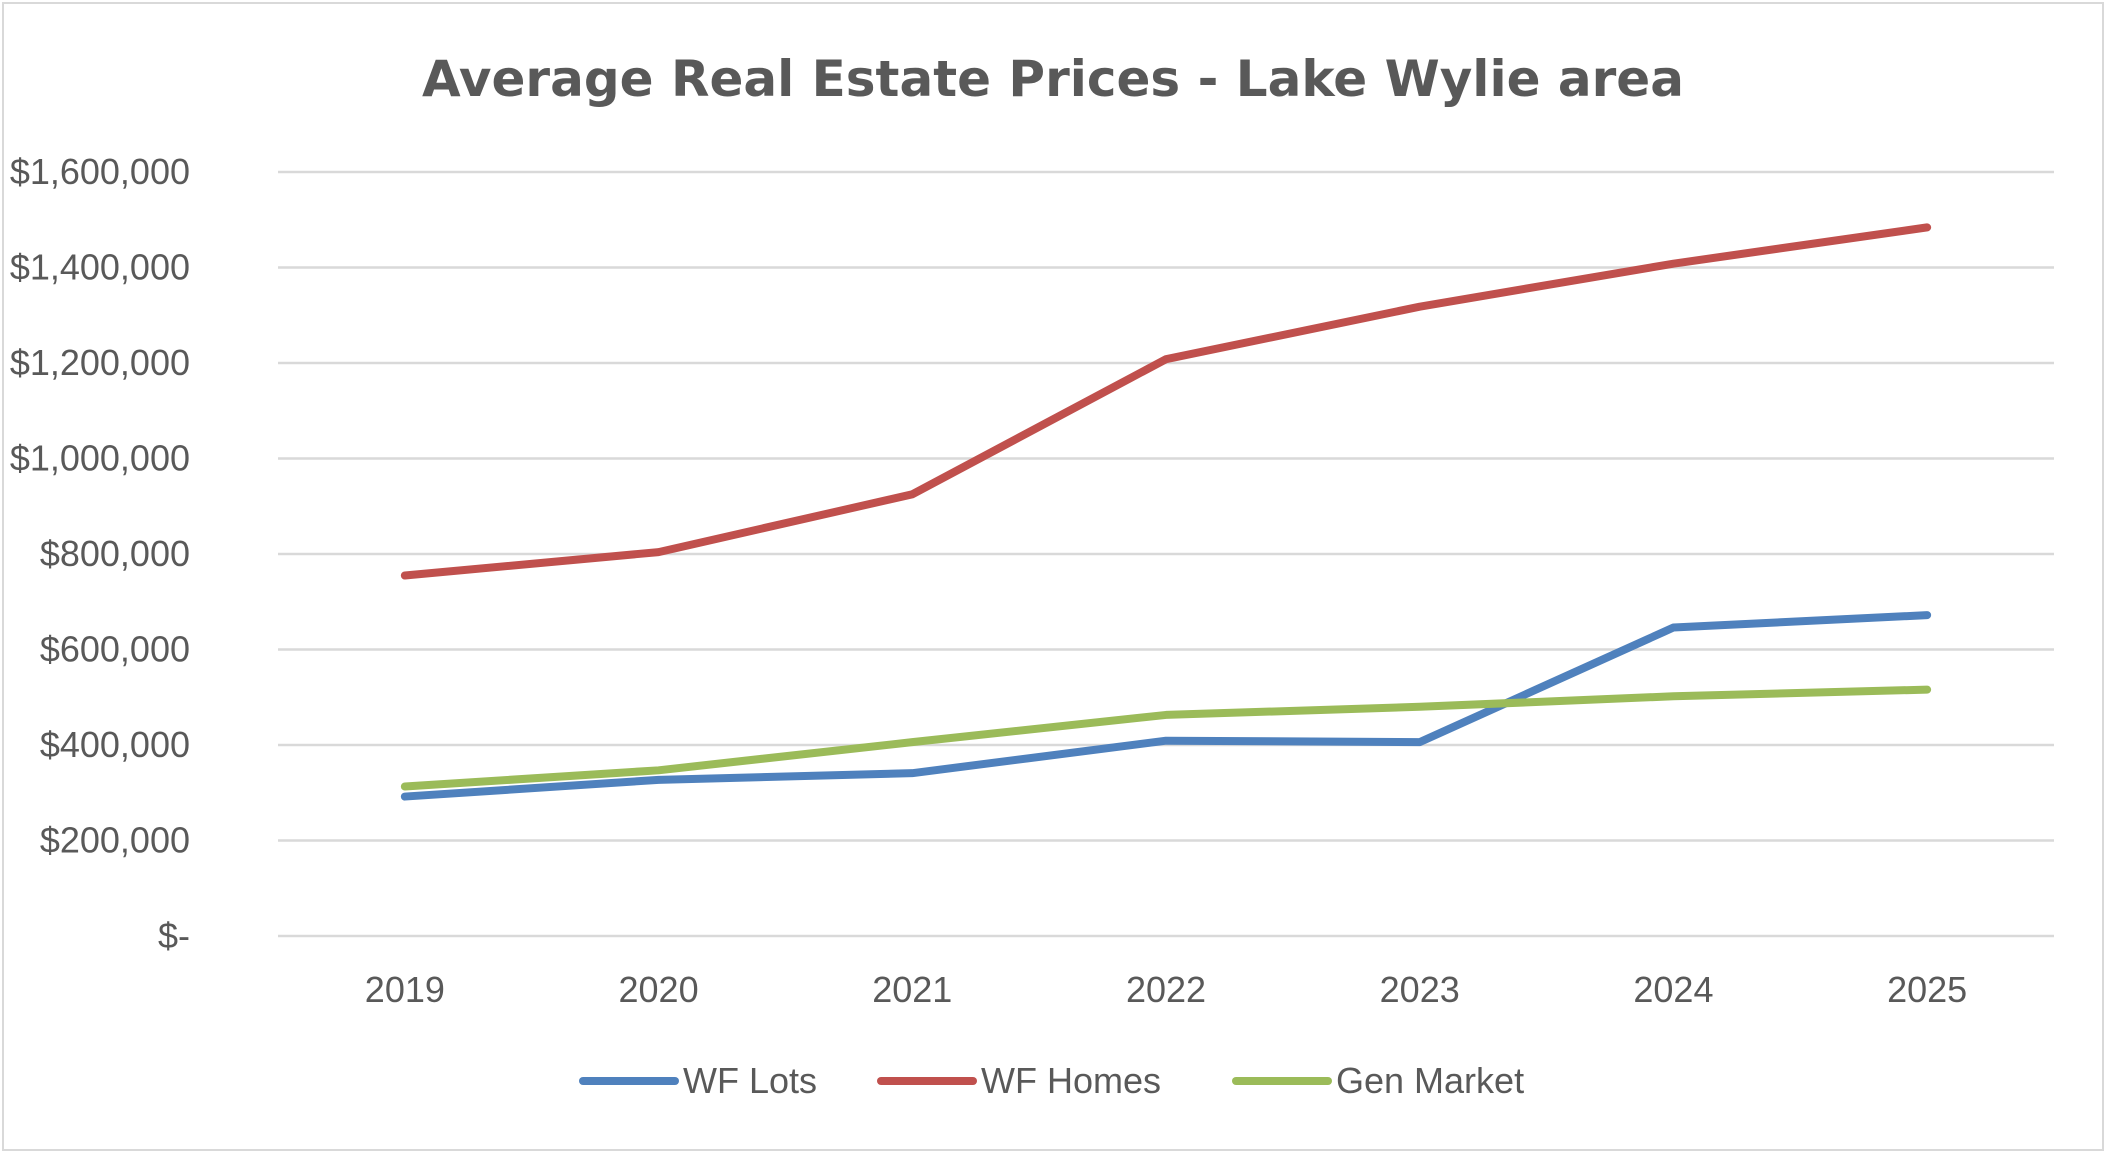 The image size is (2108, 1155). What do you see at coordinates (100, 458) in the screenshot?
I see `y-tick-label: $1,000,000` at bounding box center [100, 458].